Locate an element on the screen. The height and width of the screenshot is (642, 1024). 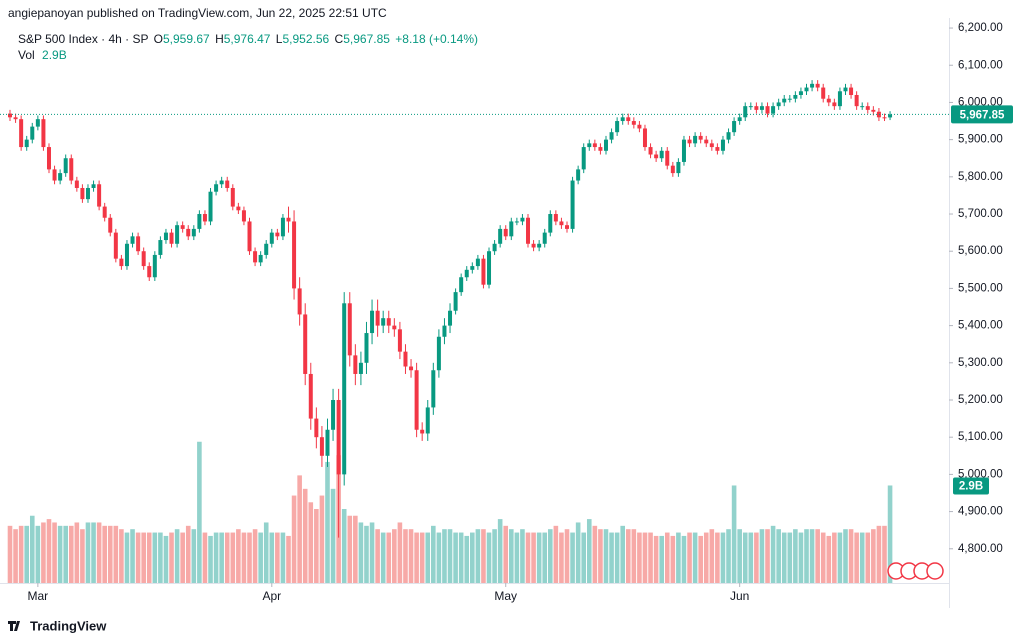
legend-value: 2.9B is located at coordinates (54, 55).